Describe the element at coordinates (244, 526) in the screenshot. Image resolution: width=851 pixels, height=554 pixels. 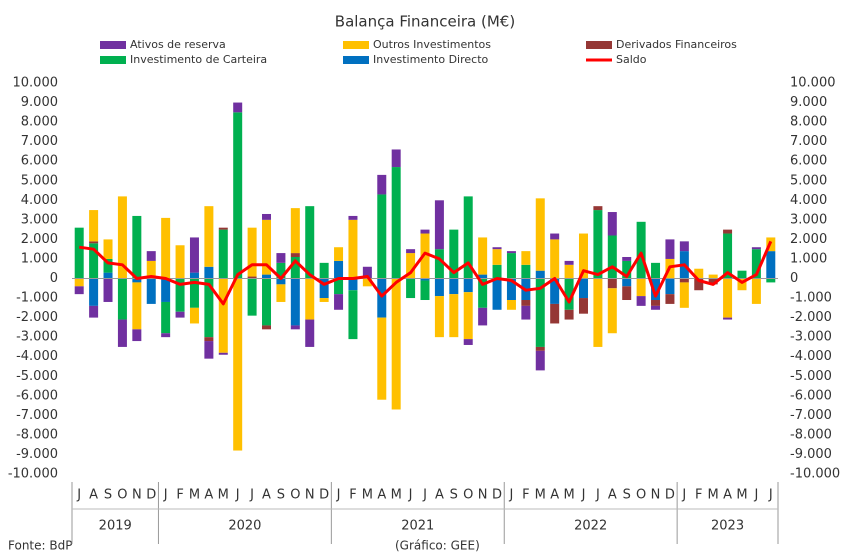
I see `year-label: 2020` at that location.